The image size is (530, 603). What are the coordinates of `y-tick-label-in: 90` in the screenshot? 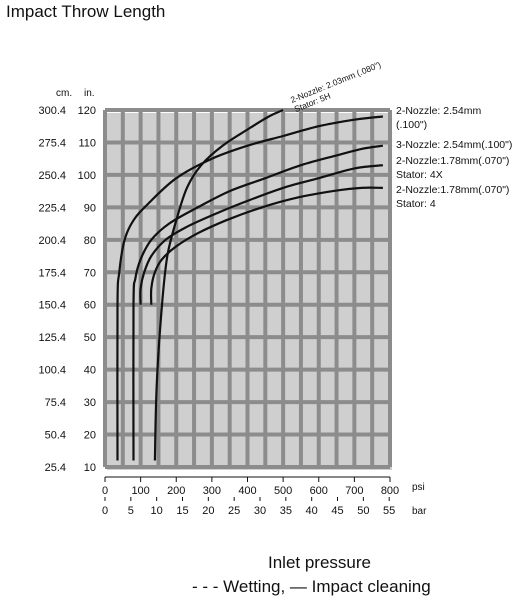 It's located at (90, 208).